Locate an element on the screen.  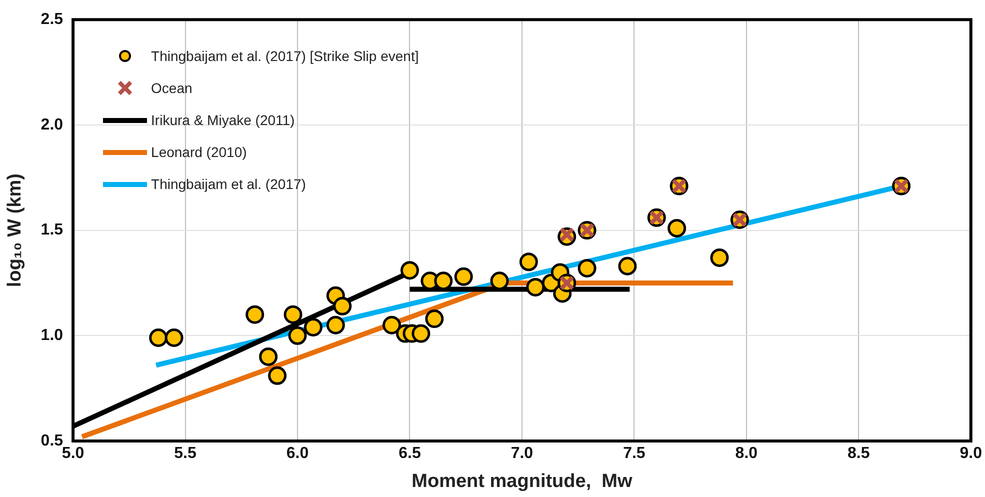
x-tick-label: 9.0 is located at coordinates (971, 453).